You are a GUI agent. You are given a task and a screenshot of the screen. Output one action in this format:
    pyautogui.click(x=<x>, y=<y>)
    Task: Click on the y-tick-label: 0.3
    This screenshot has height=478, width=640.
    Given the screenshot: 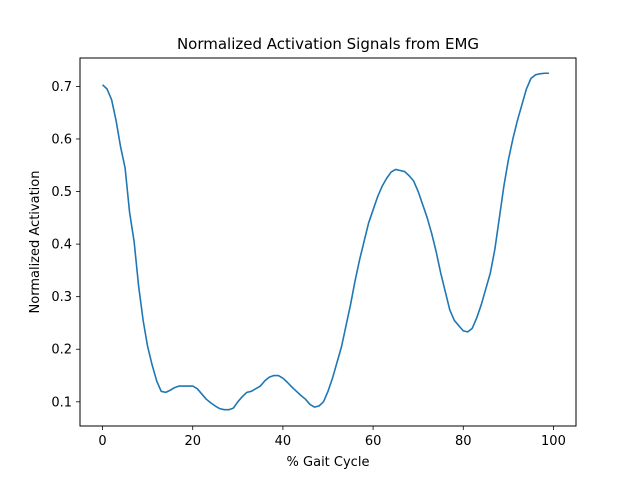 What is the action you would take?
    pyautogui.click(x=61, y=297)
    